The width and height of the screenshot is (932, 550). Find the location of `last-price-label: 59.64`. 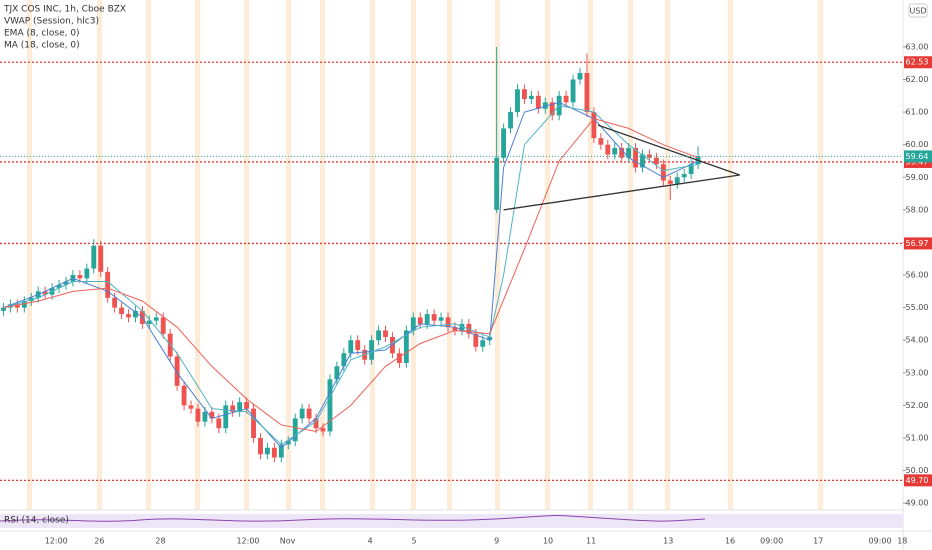

last-price-label: 59.64 is located at coordinates (917, 156).